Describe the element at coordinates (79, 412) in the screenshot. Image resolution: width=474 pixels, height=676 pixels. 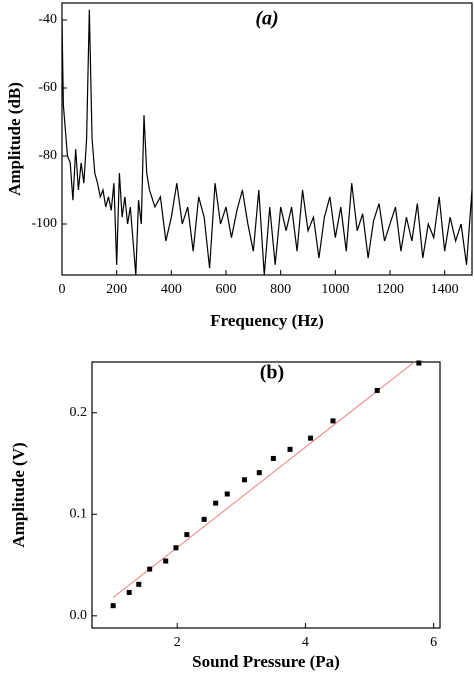
I see `y-tick-label: 0.2` at that location.